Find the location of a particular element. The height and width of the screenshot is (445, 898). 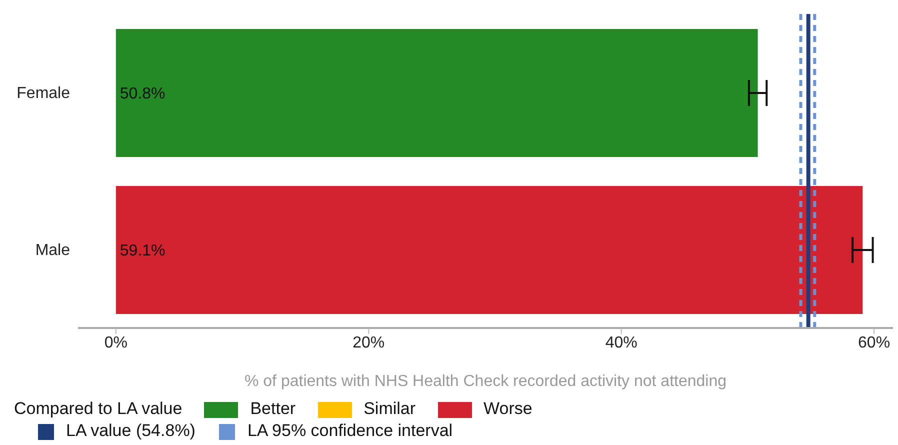

legend-label: Worse is located at coordinates (507, 408).